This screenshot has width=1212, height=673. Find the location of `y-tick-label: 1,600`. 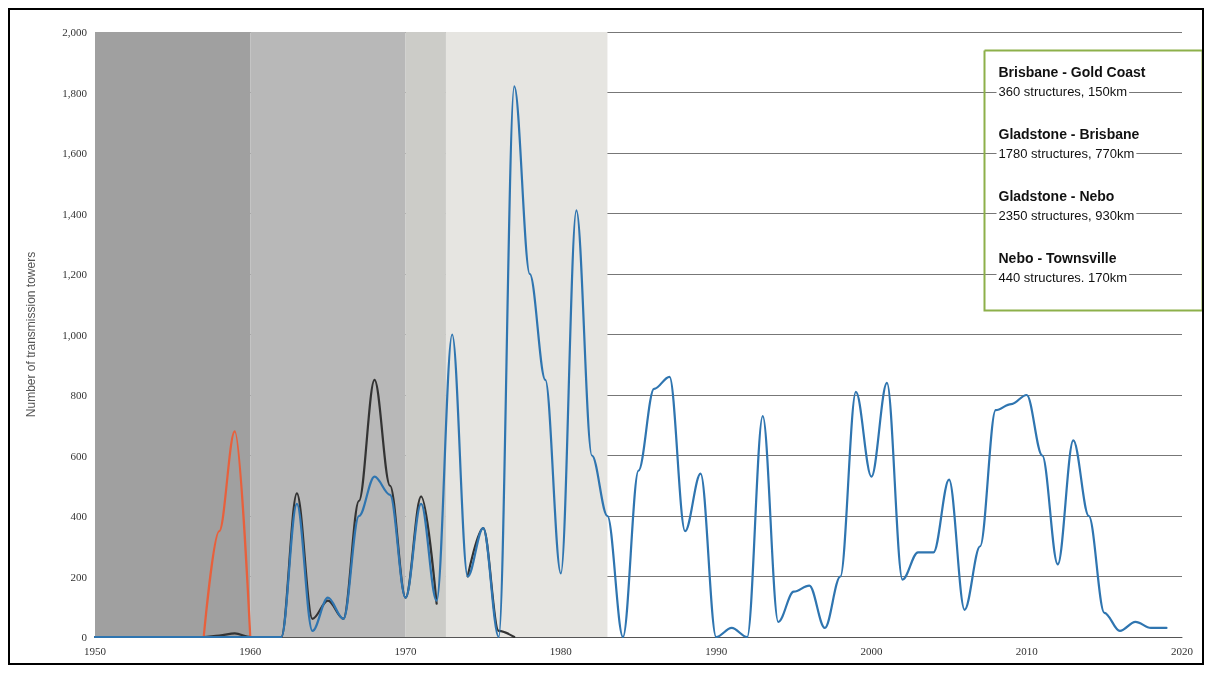

y-tick-label: 1,600 is located at coordinates (75, 153).